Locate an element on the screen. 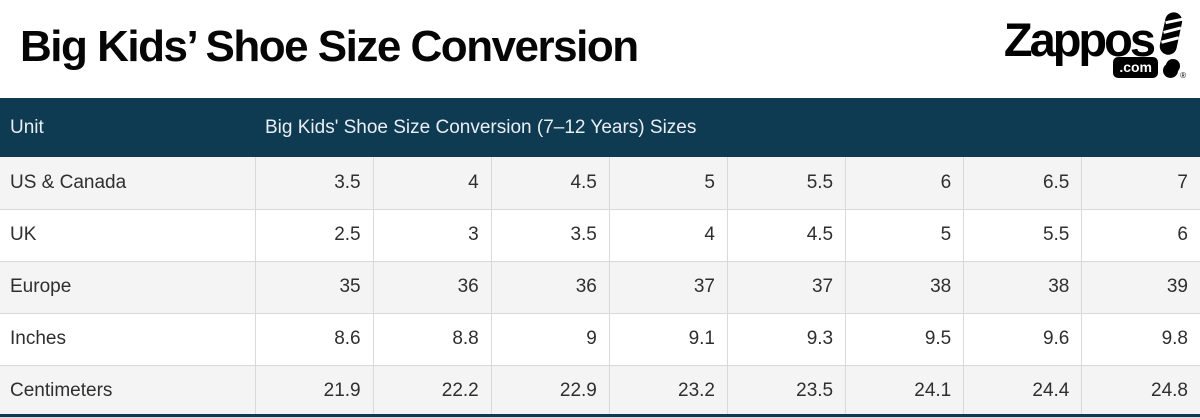 This screenshot has height=418, width=1200. exclamation-dot is located at coordinates (1170, 70).